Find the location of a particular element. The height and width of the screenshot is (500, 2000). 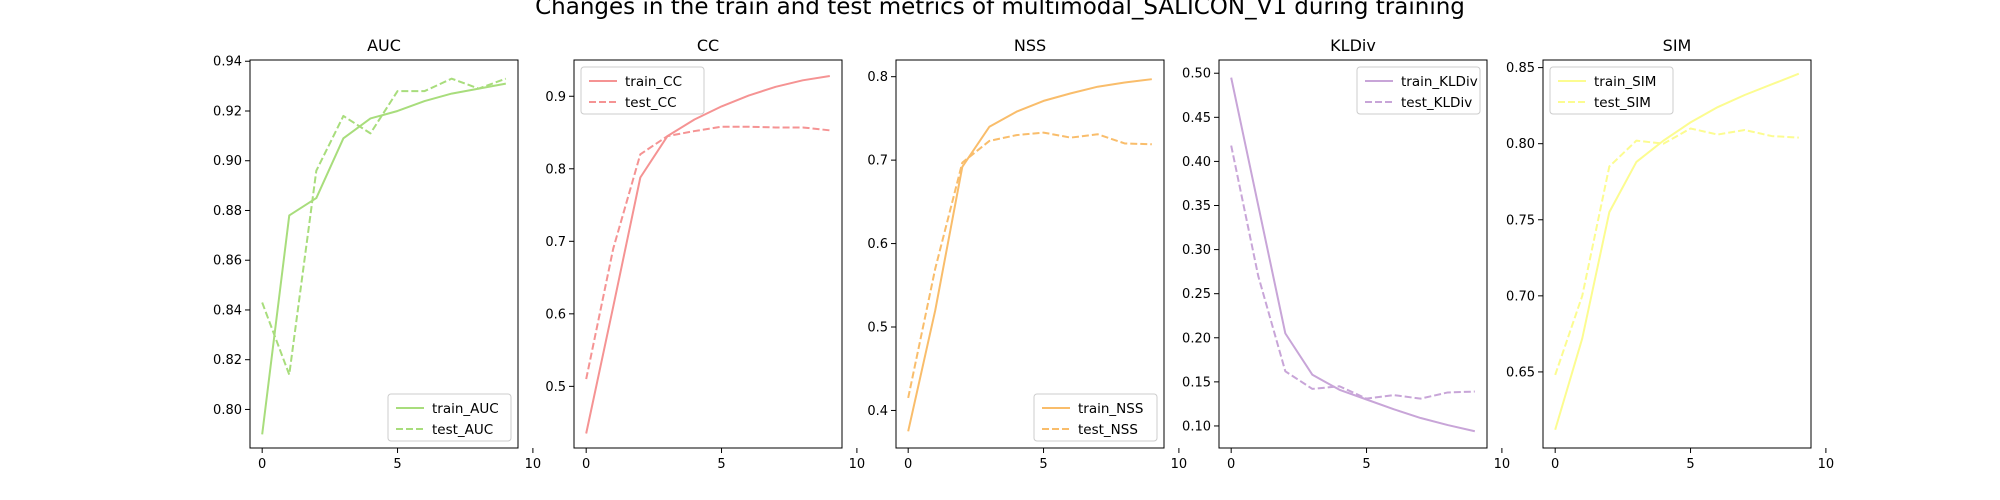

series-line-test_SIM is located at coordinates (1676, 251).